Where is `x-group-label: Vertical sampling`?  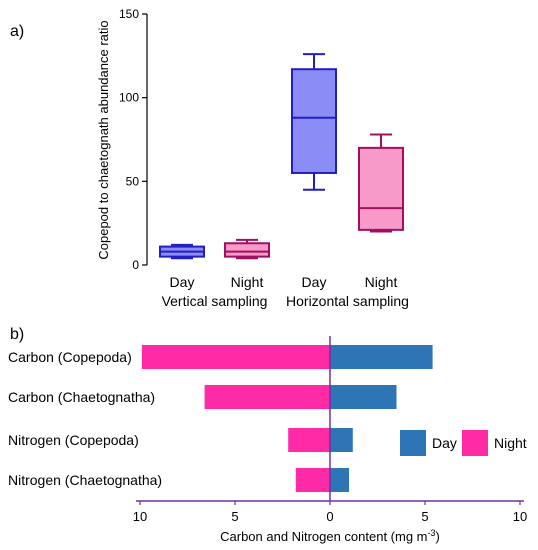
x-group-label: Vertical sampling is located at coordinates (215, 301).